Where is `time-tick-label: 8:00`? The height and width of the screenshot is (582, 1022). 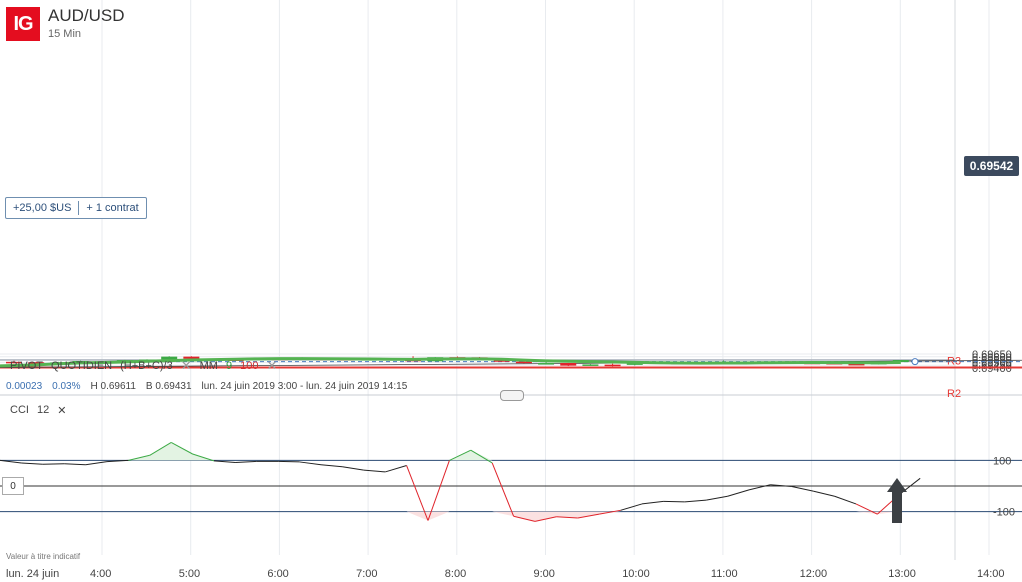 time-tick-label: 8:00 is located at coordinates (455, 574).